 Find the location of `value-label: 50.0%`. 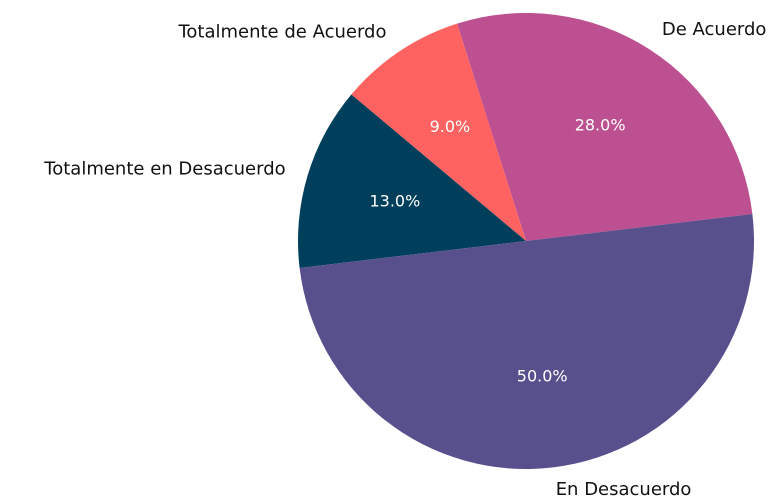

value-label: 50.0% is located at coordinates (542, 375).